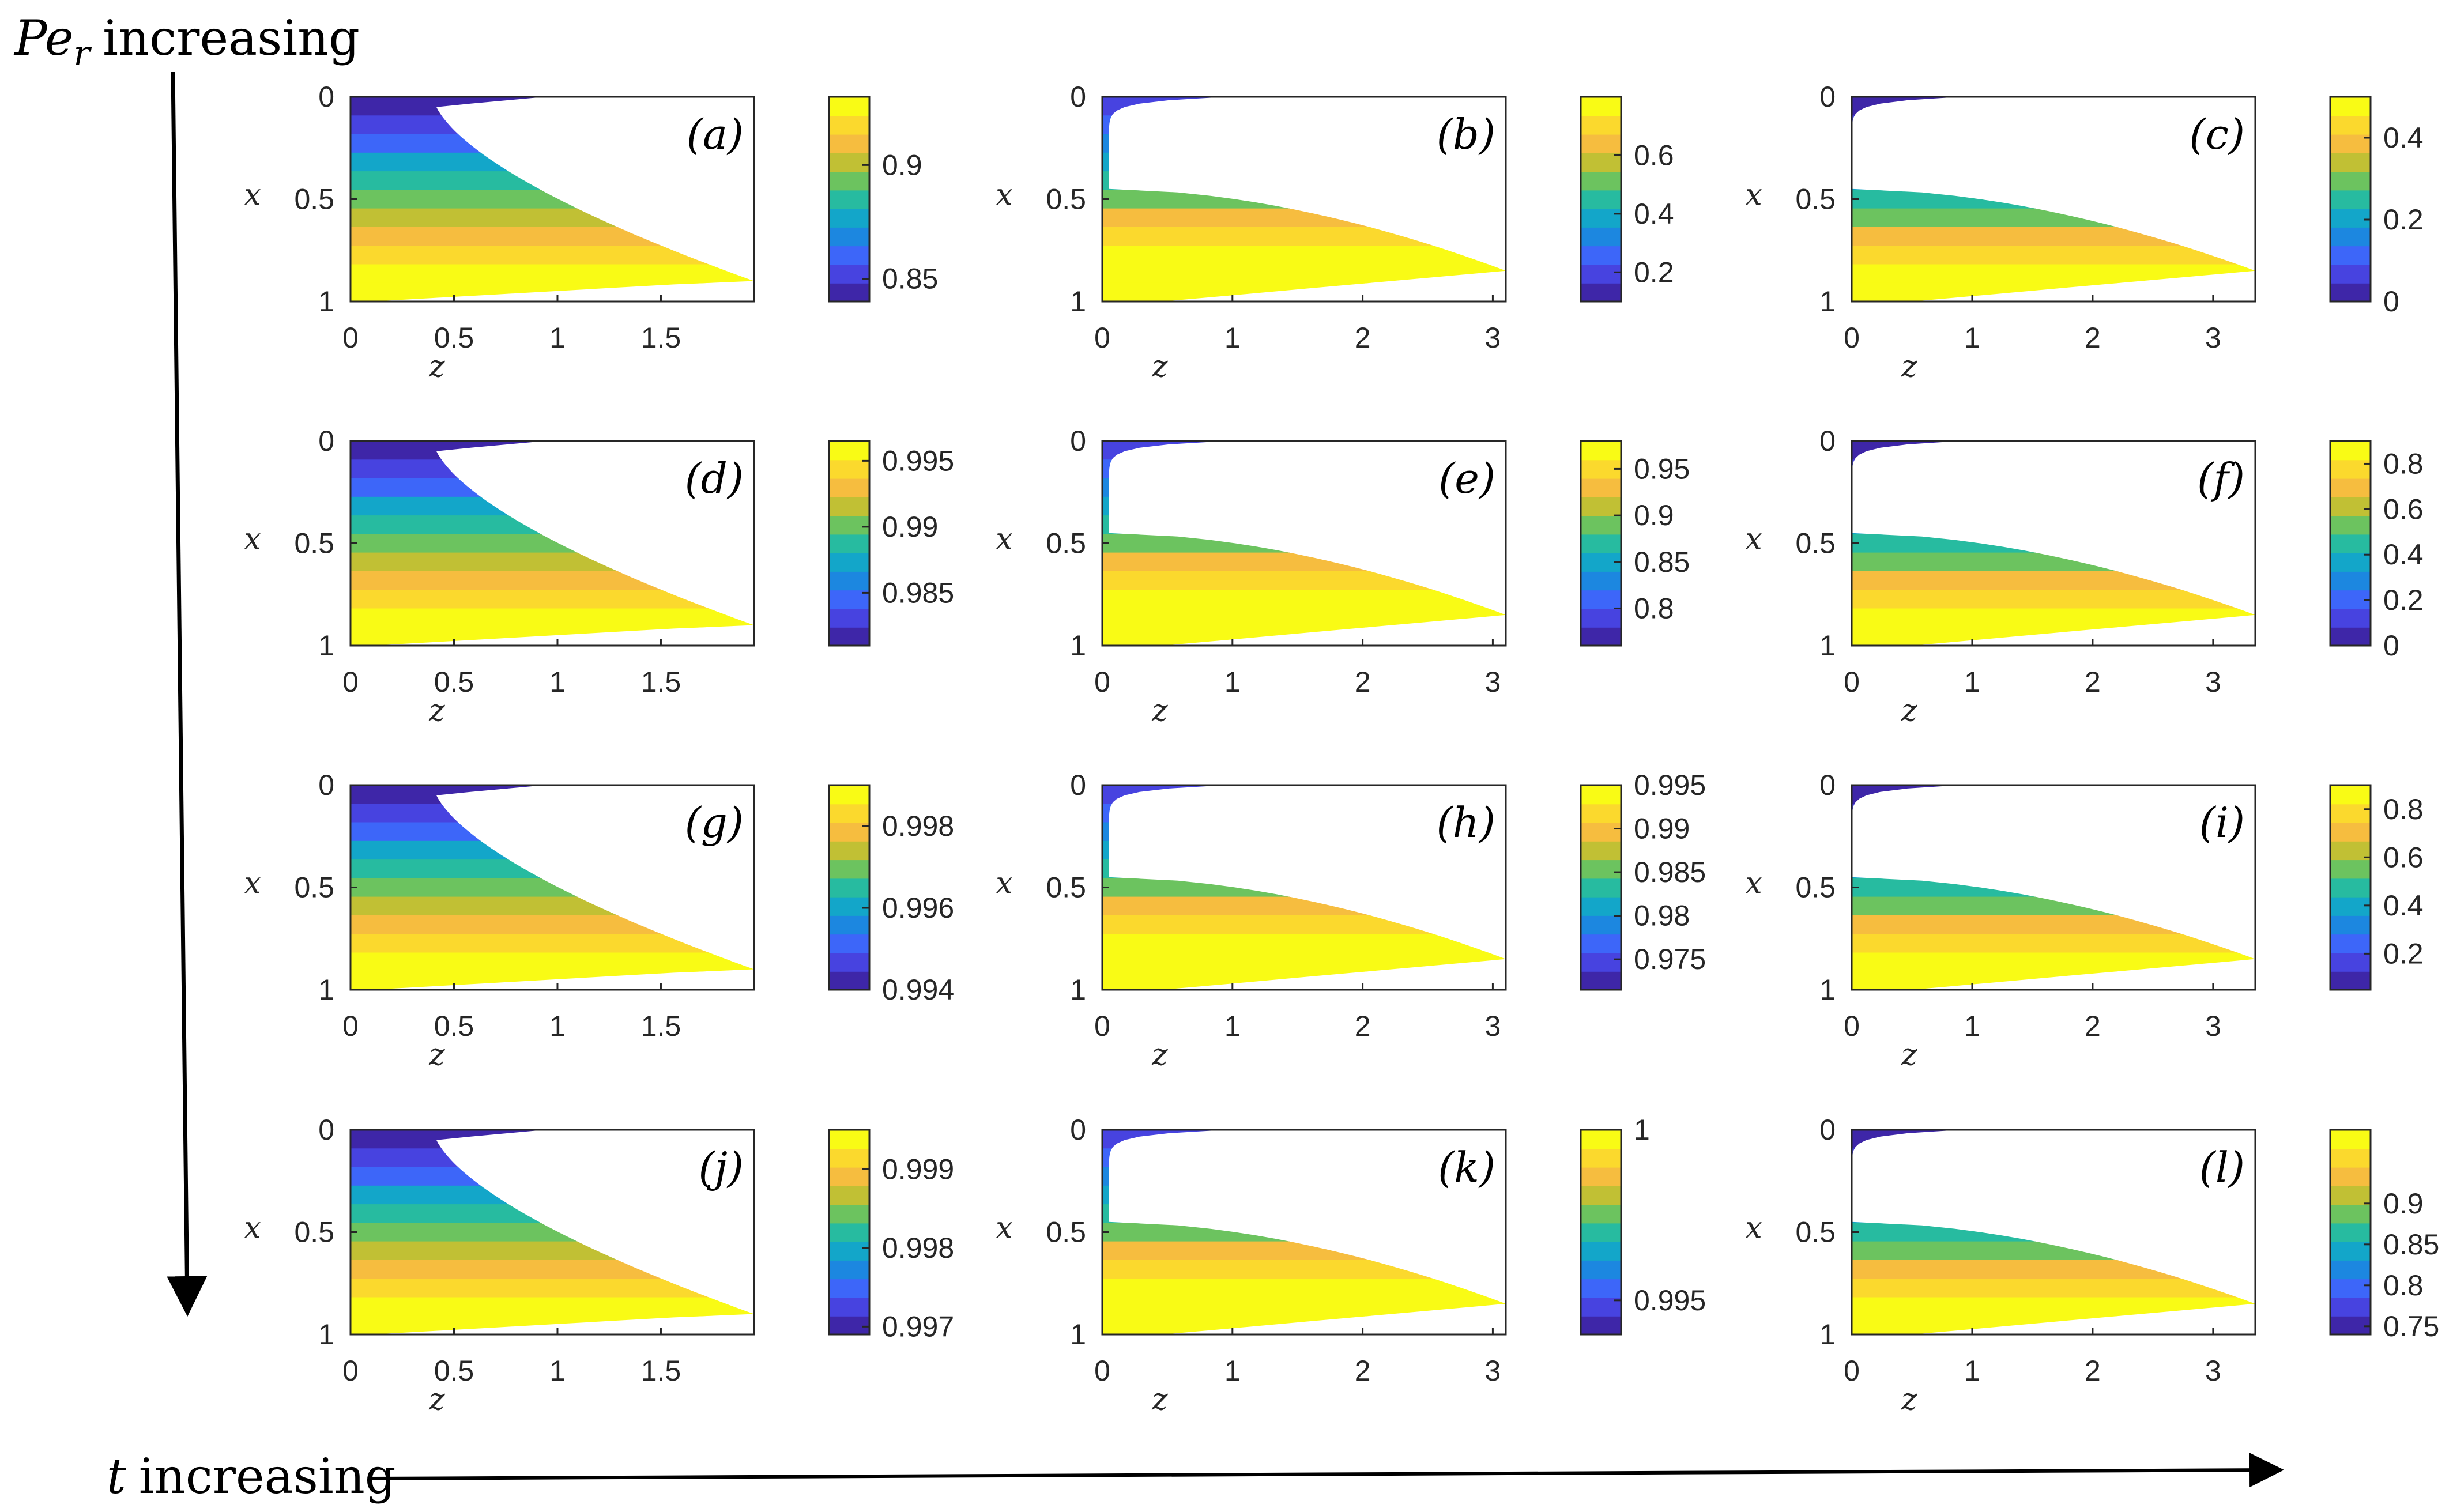  What do you see at coordinates (2093, 1371) in the screenshot?
I see `x-tick-label: 2` at bounding box center [2093, 1371].